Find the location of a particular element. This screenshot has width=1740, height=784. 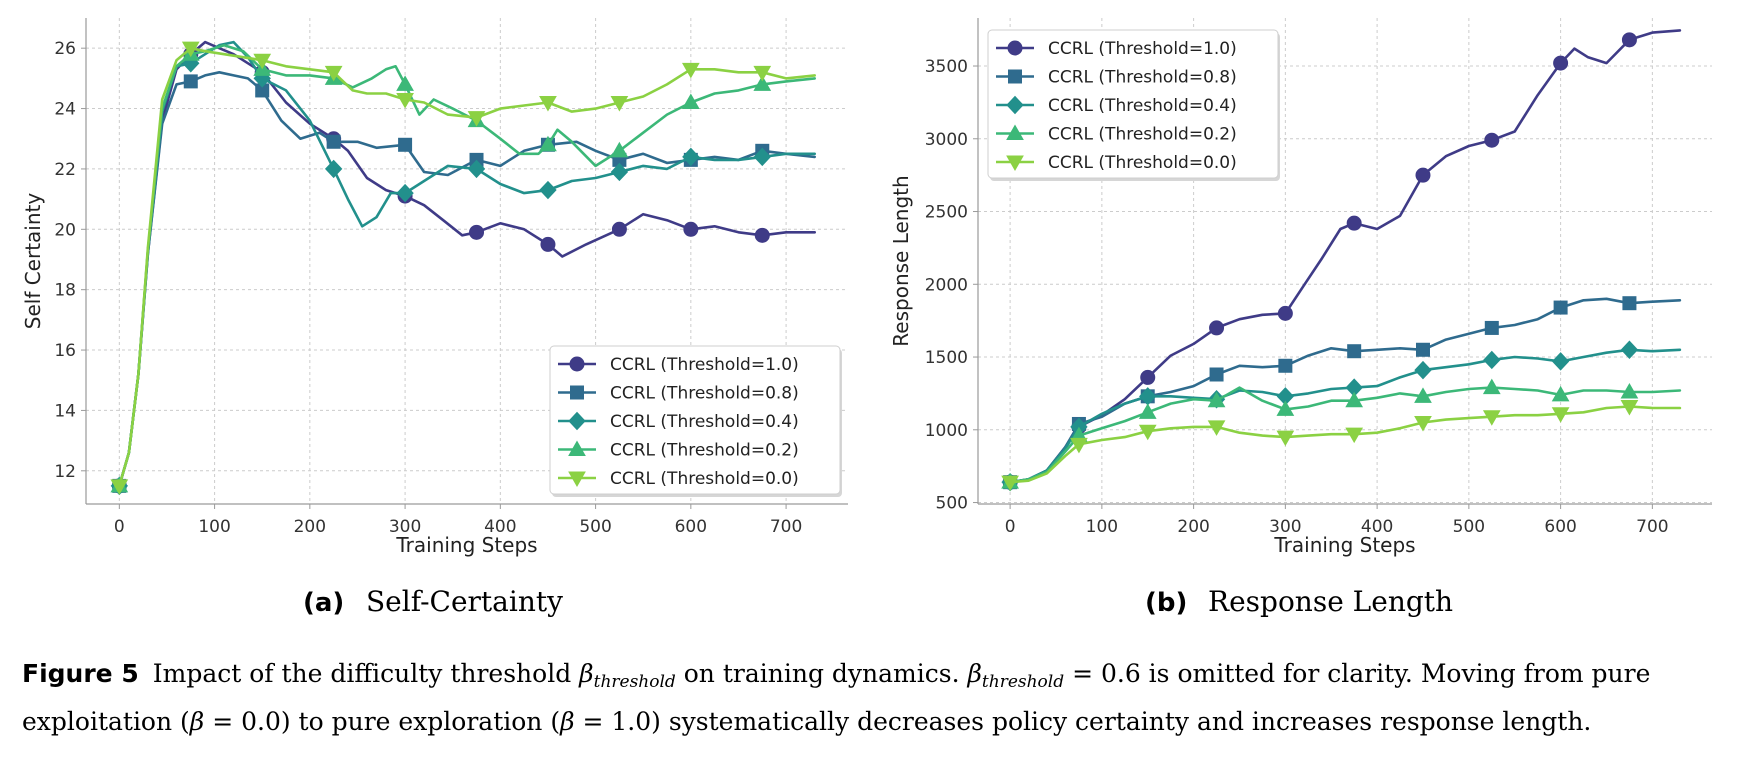

a-y-tick-label: 16 is located at coordinates (65, 351).